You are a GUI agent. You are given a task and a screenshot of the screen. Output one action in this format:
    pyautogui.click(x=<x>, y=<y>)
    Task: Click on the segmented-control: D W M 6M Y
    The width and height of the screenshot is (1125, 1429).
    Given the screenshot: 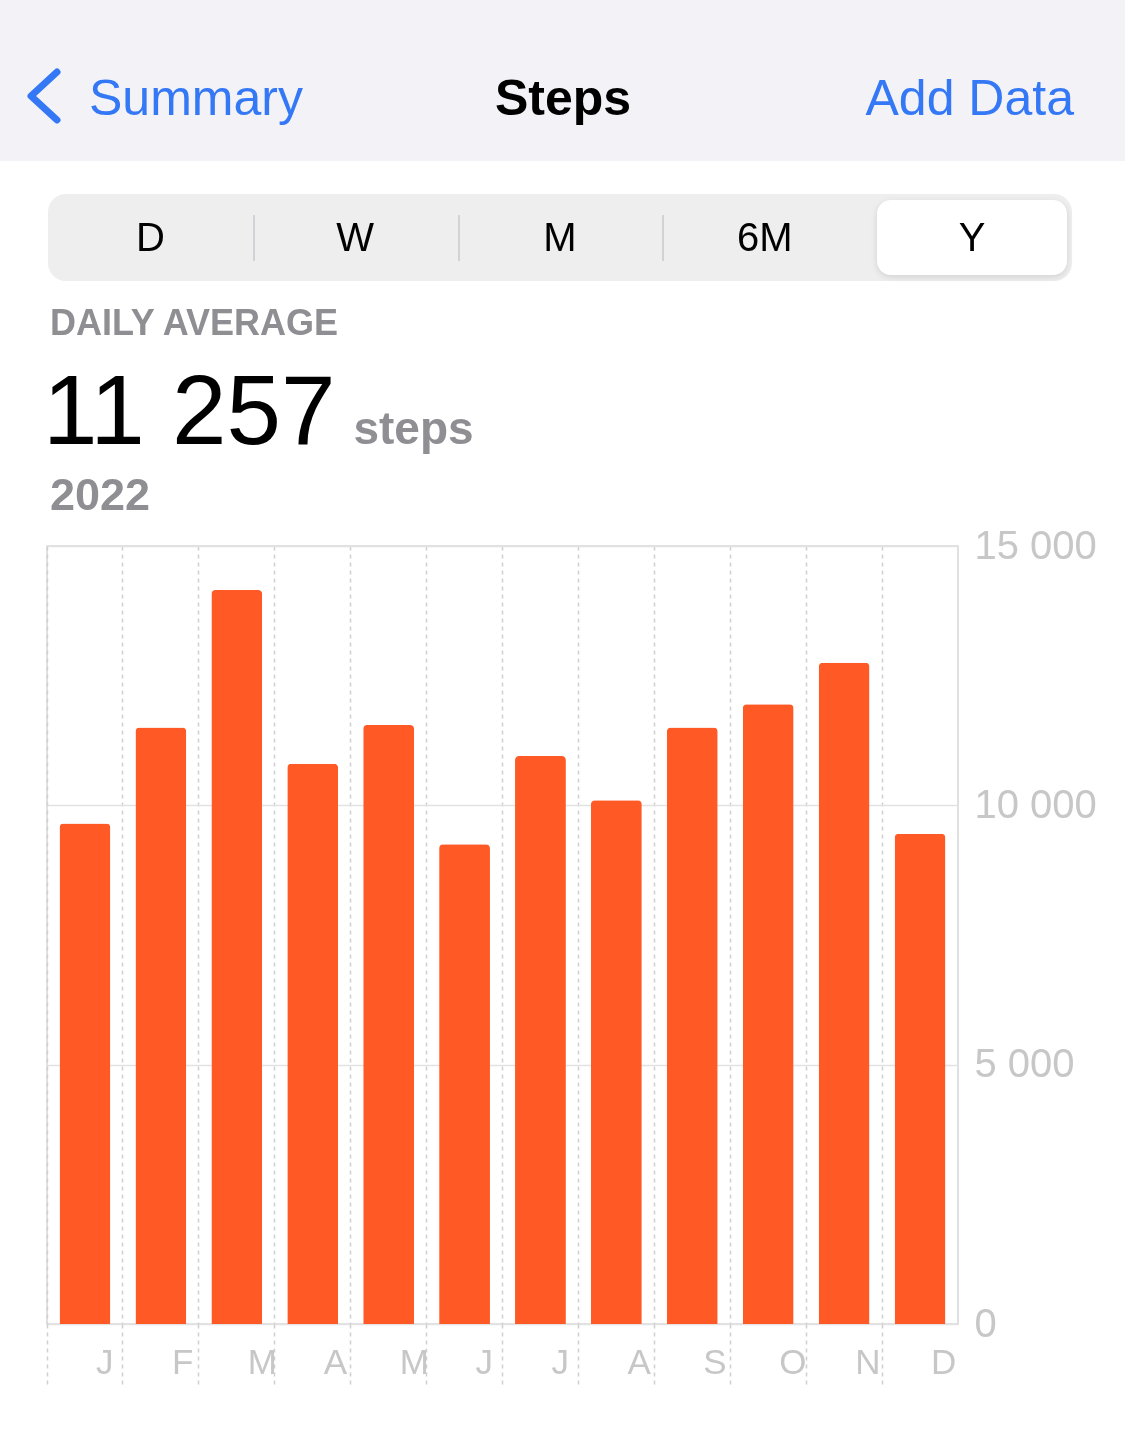 What is the action you would take?
    pyautogui.click(x=560, y=237)
    